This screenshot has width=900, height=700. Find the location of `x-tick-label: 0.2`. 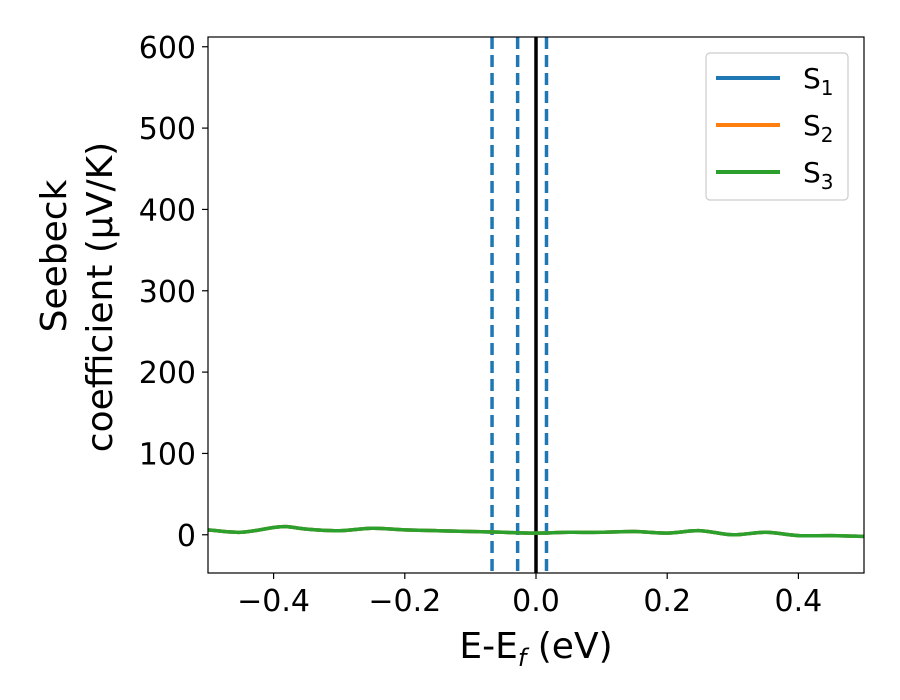

x-tick-label: 0.2 is located at coordinates (667, 601).